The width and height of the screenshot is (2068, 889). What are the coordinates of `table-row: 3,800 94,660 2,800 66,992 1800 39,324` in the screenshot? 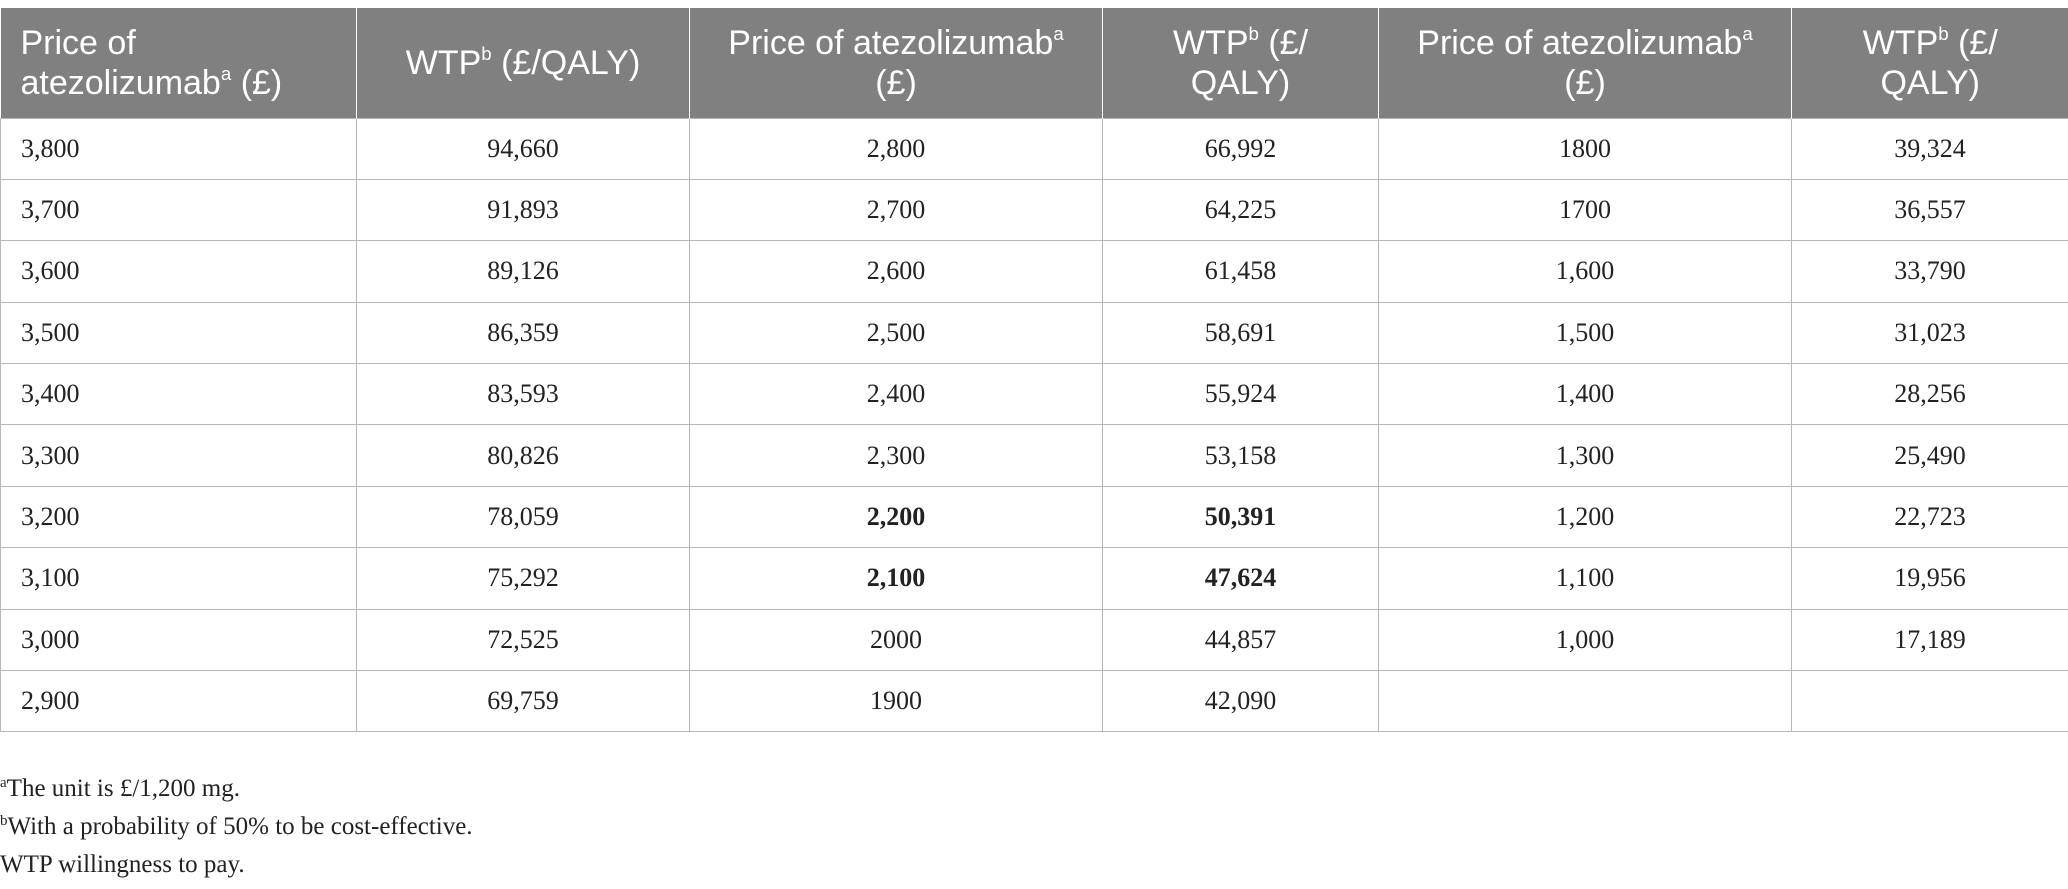 It's located at (1034, 148).